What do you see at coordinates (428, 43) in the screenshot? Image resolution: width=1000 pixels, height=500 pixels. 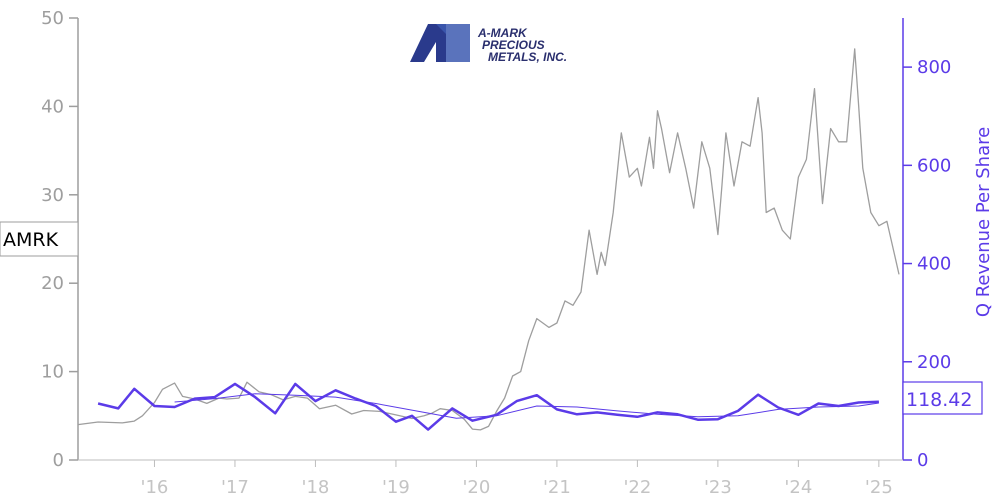 I see `logo-mark` at bounding box center [428, 43].